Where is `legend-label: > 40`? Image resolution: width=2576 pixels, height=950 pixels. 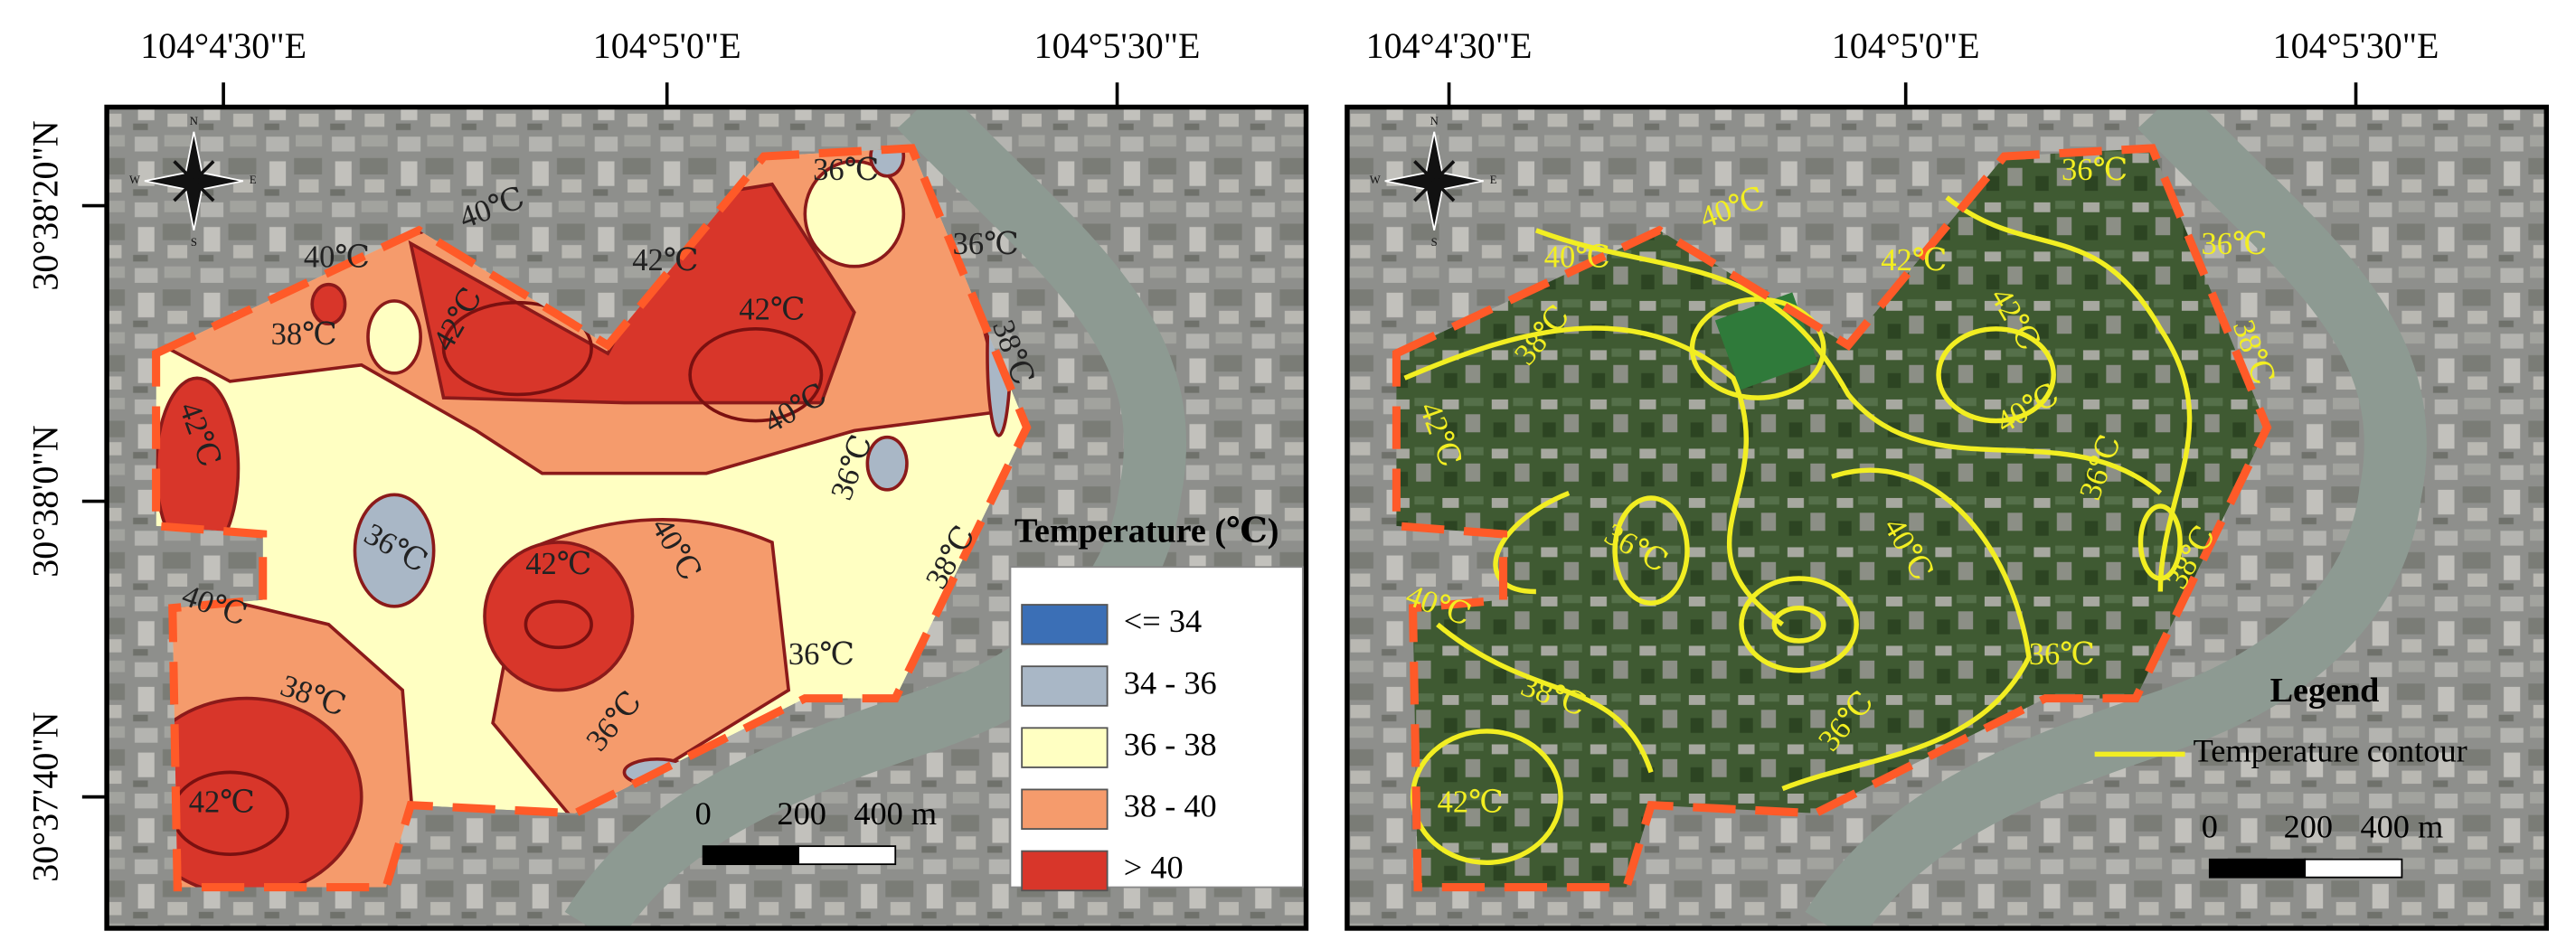 legend-label: > 40 is located at coordinates (1154, 868).